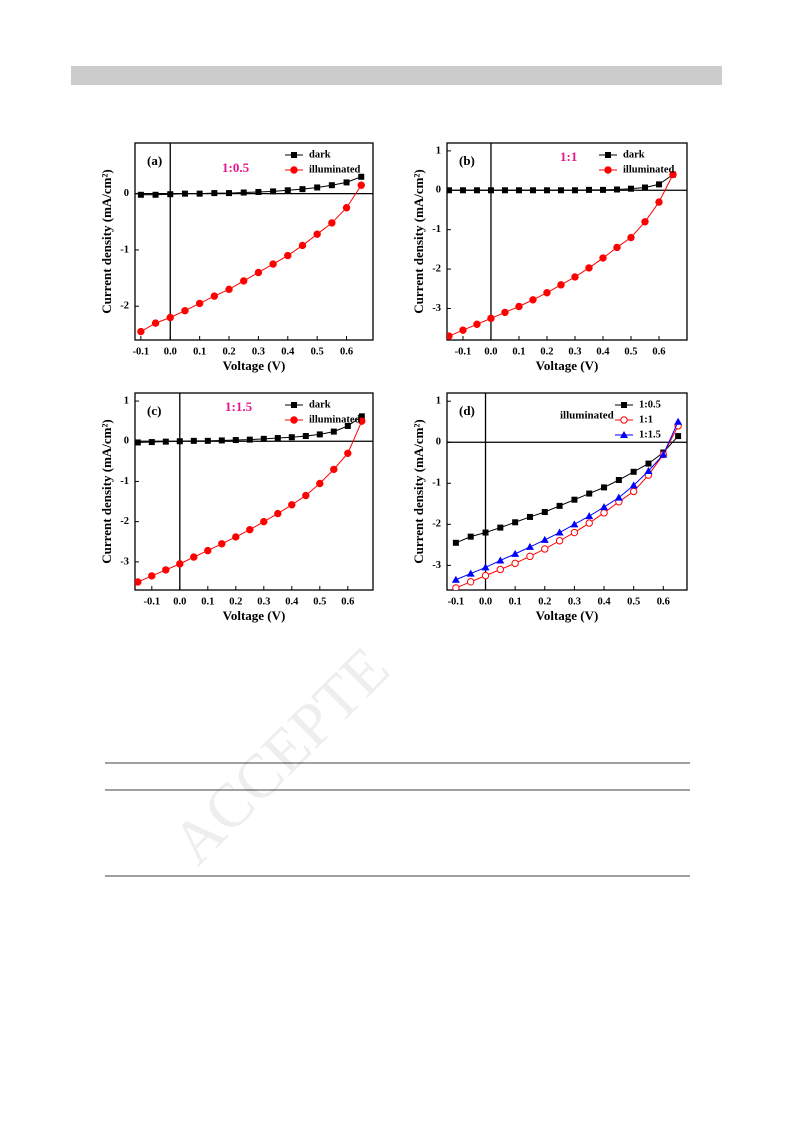  I want to click on legend-label: illuminated, so click(649, 169).